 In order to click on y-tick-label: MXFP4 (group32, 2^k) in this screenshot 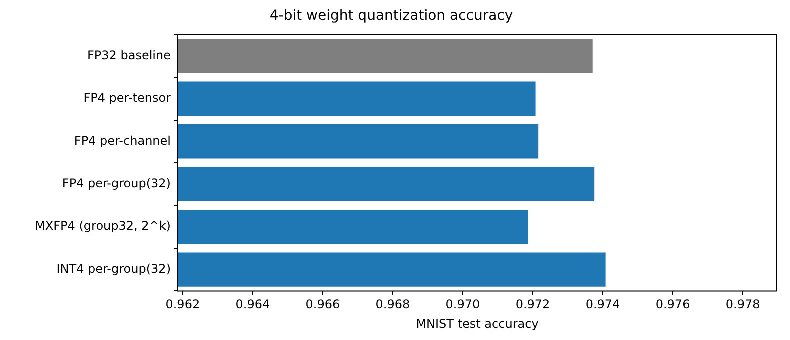, I will do `click(103, 226)`.